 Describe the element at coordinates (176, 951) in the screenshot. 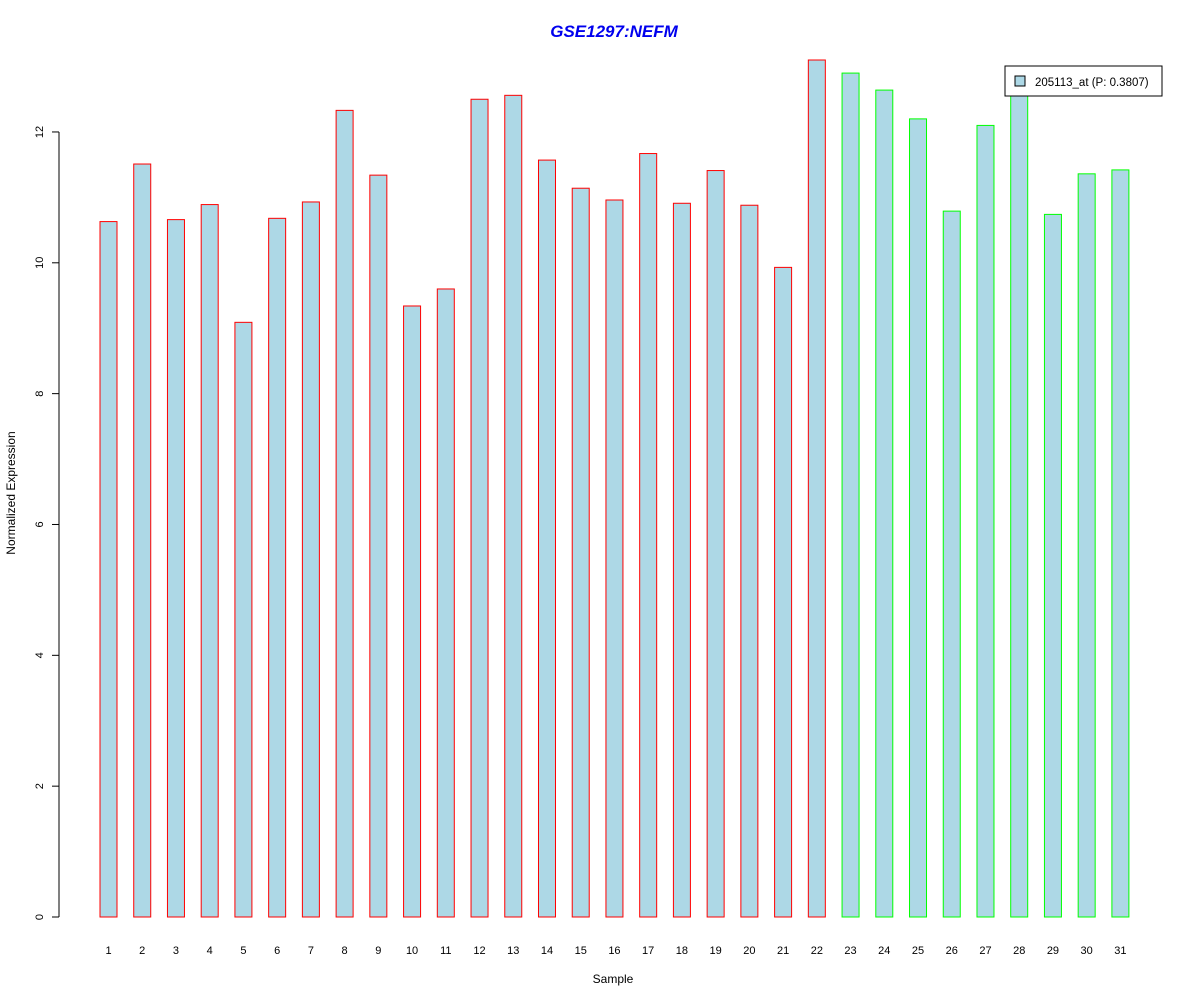

I see `x-tick-label: 3` at that location.